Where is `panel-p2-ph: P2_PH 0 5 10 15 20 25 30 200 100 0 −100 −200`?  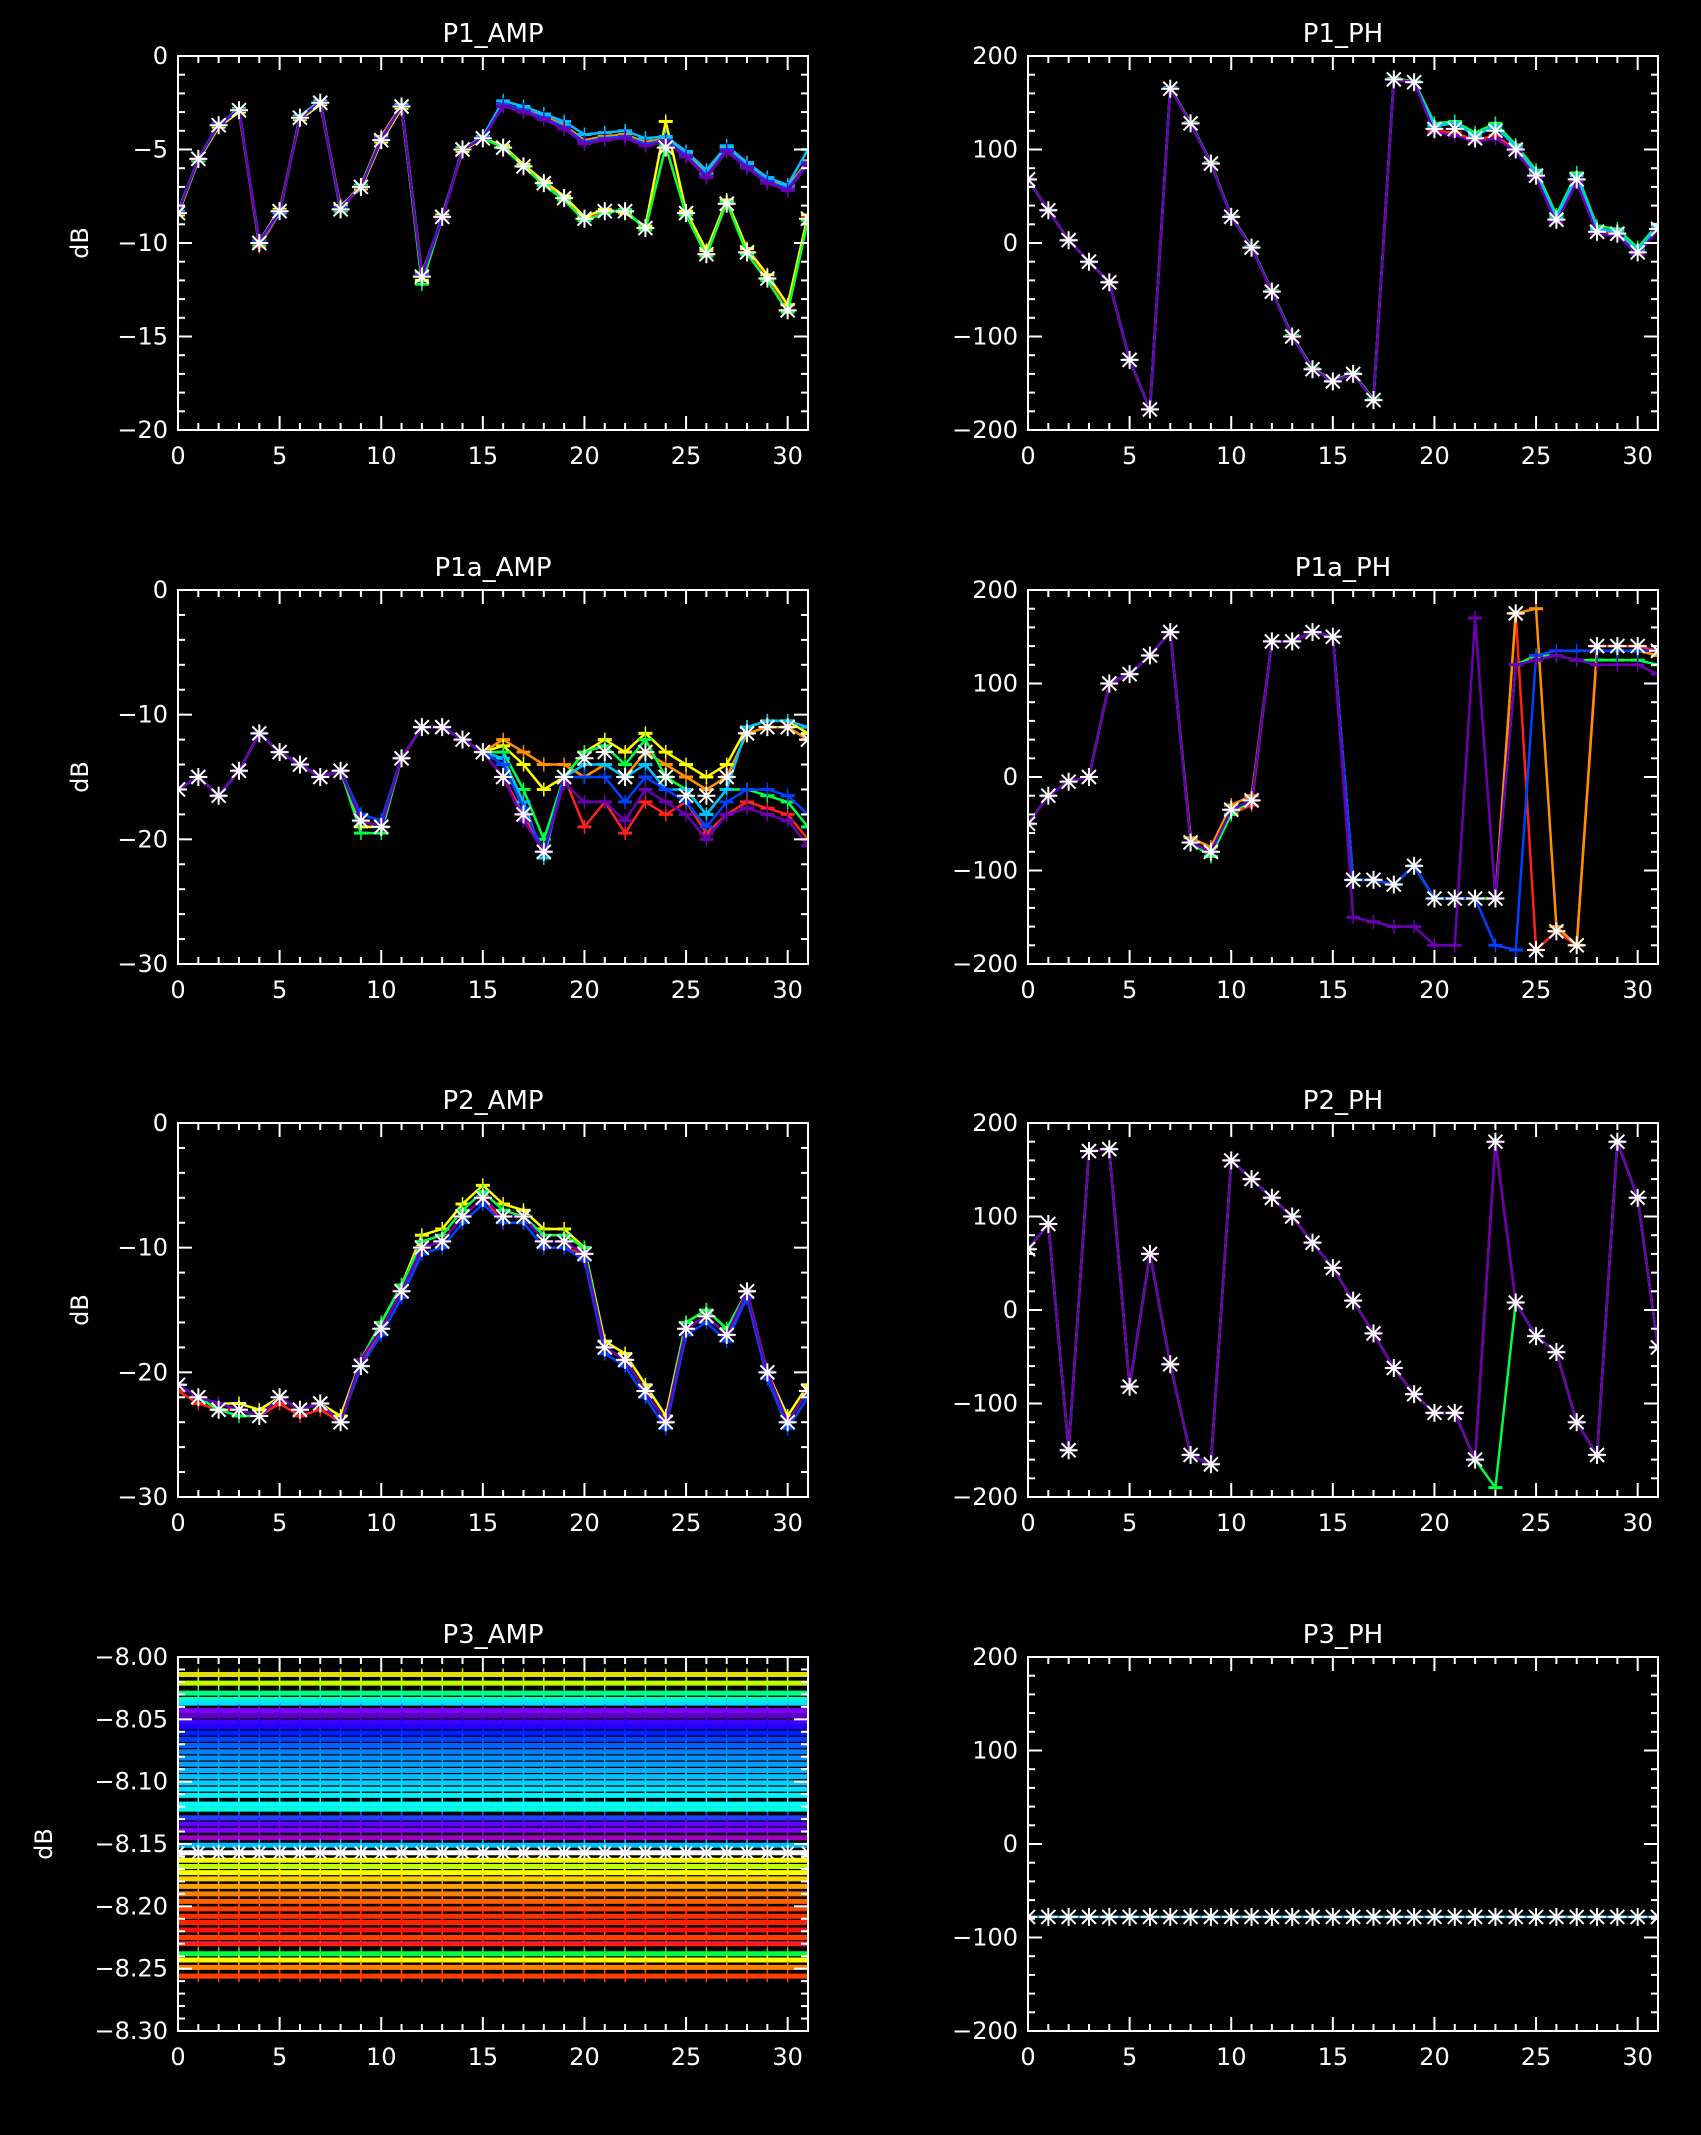
panel-p2-ph: P2_PH 0 5 10 15 20 25 30 200 100 0 −100 −200 is located at coordinates (1305, 1311).